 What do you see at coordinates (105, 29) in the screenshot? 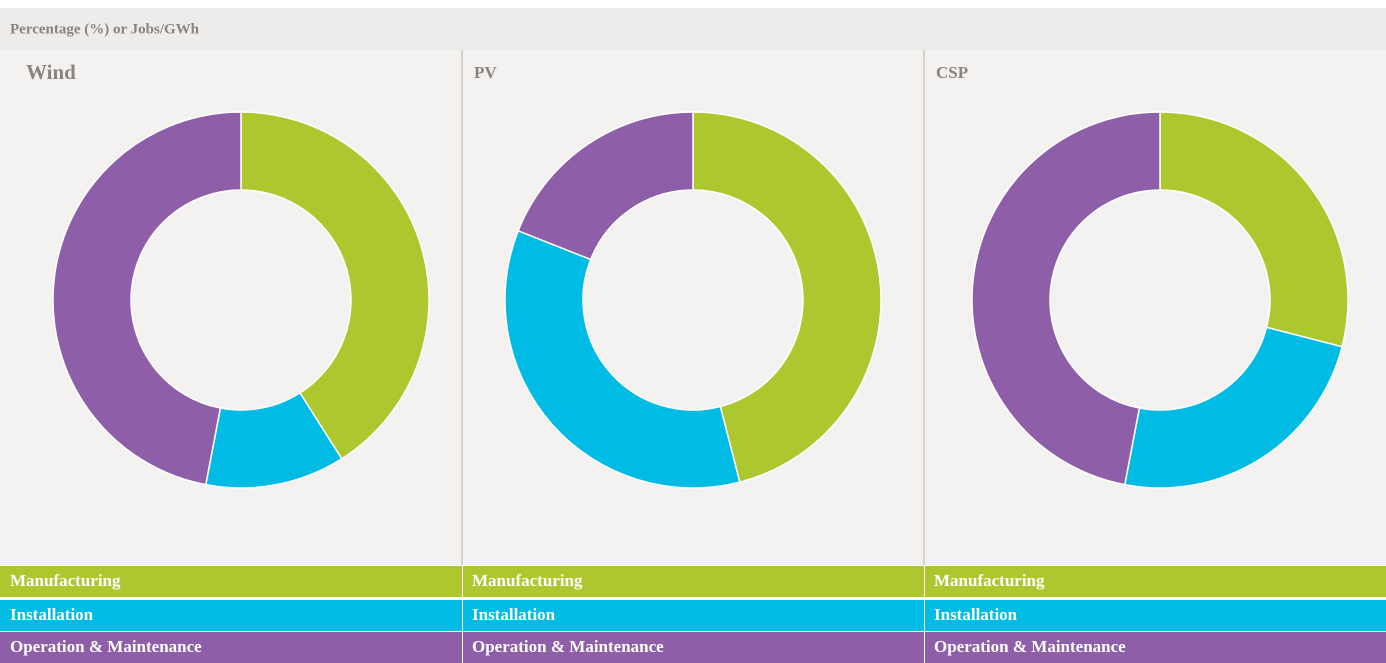
I see `units-label: Percentage (%) or Jobs/GWh` at bounding box center [105, 29].